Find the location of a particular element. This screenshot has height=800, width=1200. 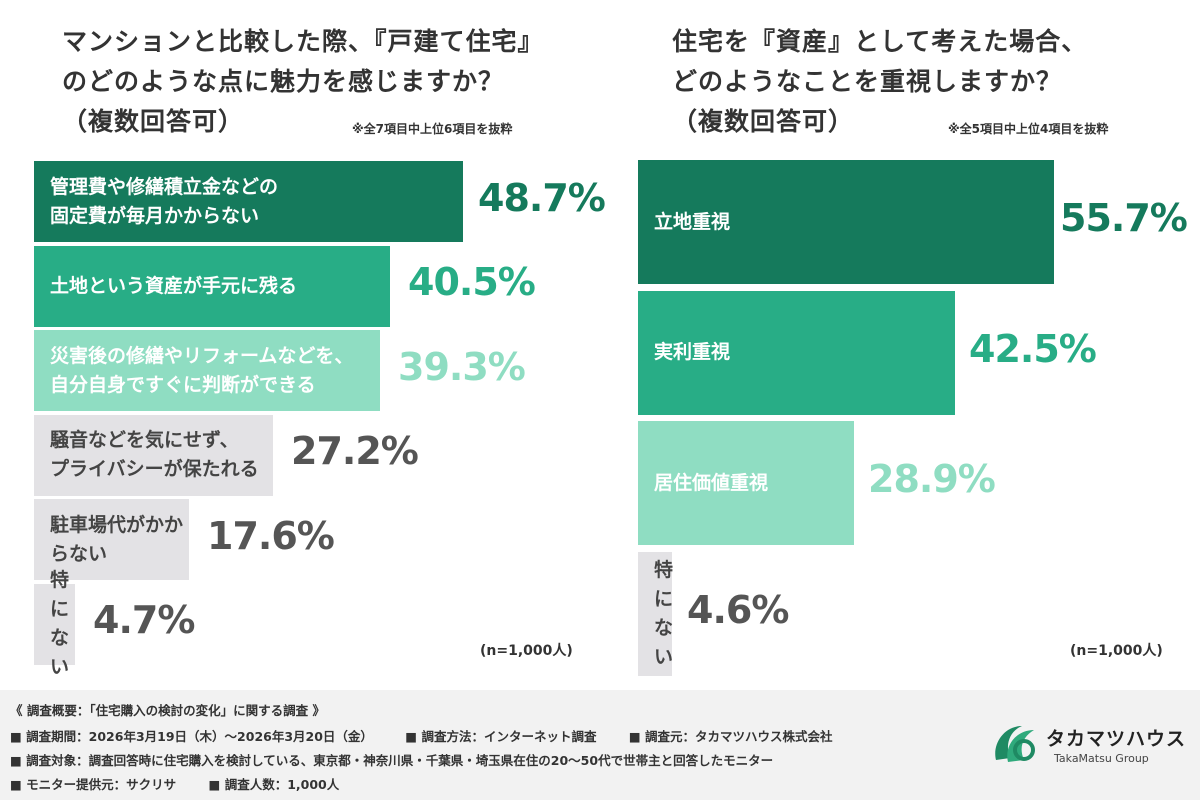

right-chart-title: 住宅を『資産』として考えた場合、 どのようなことを重視しますか？ （複数回答可） is located at coordinates (879, 82).